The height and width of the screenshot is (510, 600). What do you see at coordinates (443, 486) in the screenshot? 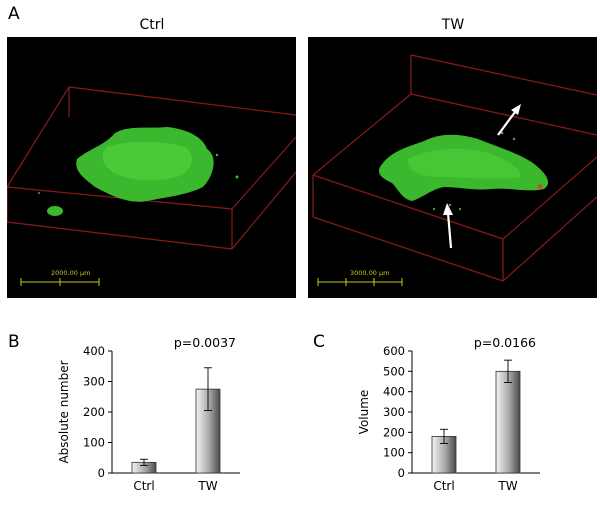
I see `chart-c-x-label-ctrl: Ctrl` at bounding box center [443, 486].